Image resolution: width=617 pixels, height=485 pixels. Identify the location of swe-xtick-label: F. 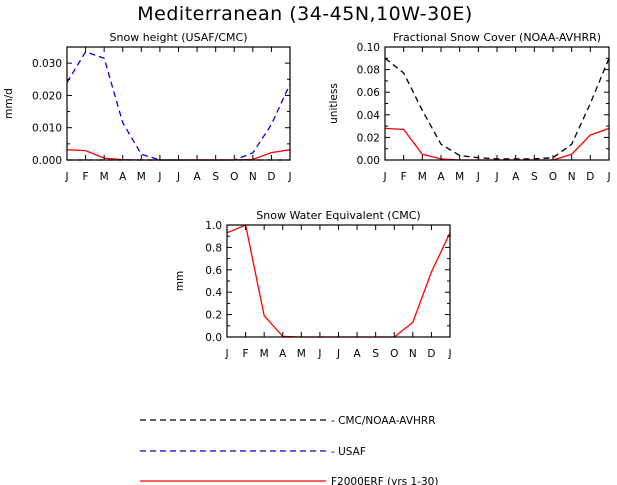
(246, 354).